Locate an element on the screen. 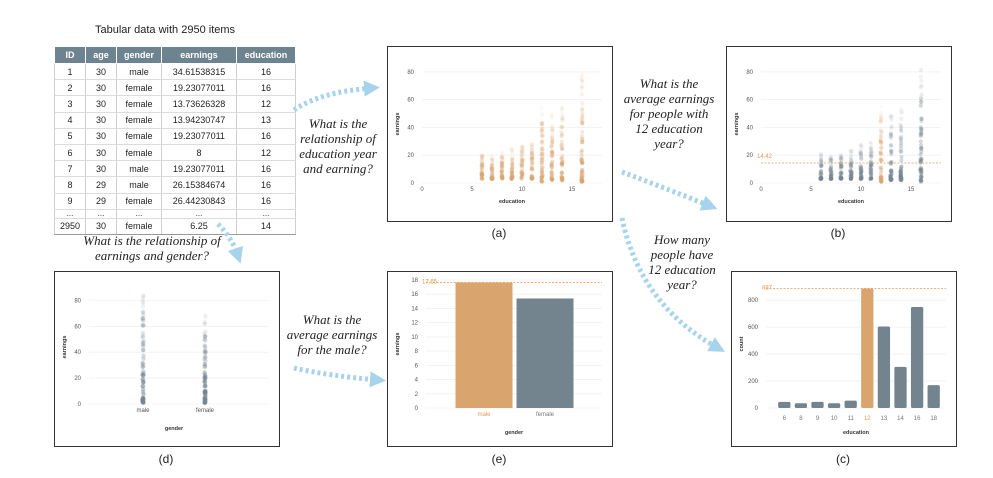 This screenshot has height=478, width=993. table-cell: 19.23077011 is located at coordinates (199, 88).